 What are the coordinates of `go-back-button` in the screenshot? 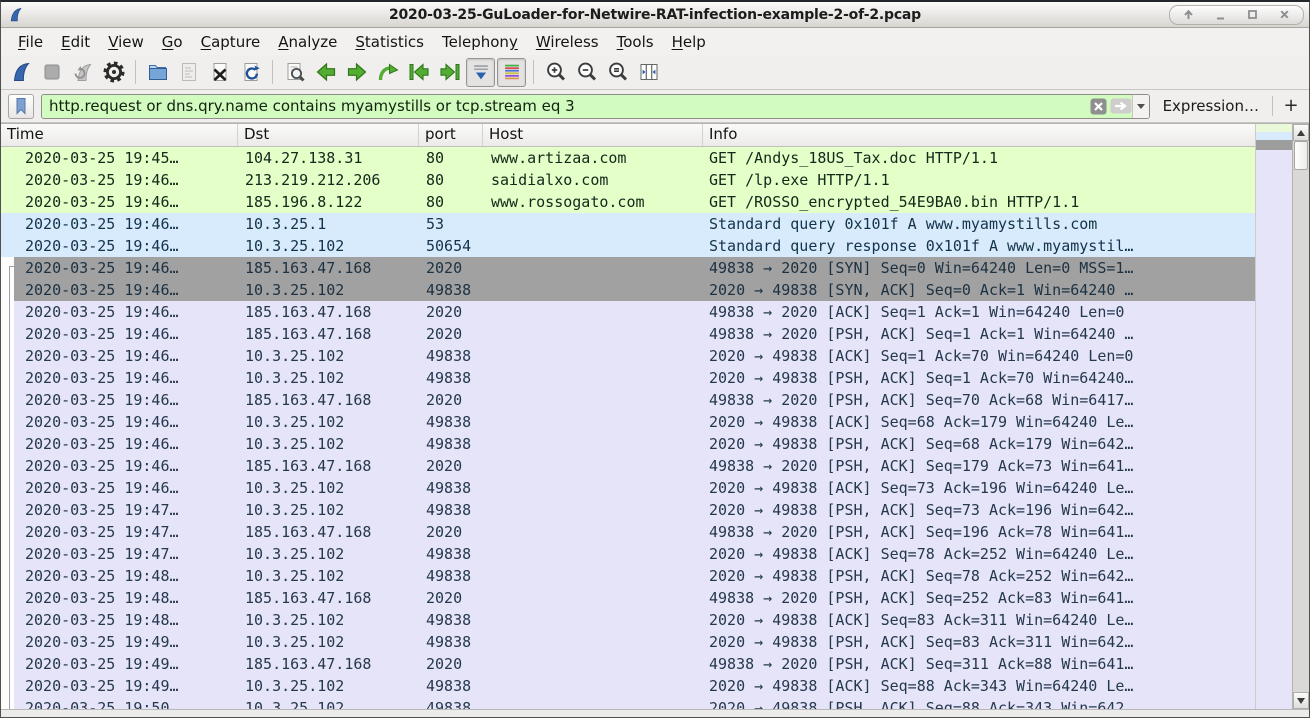 It's located at (325, 72).